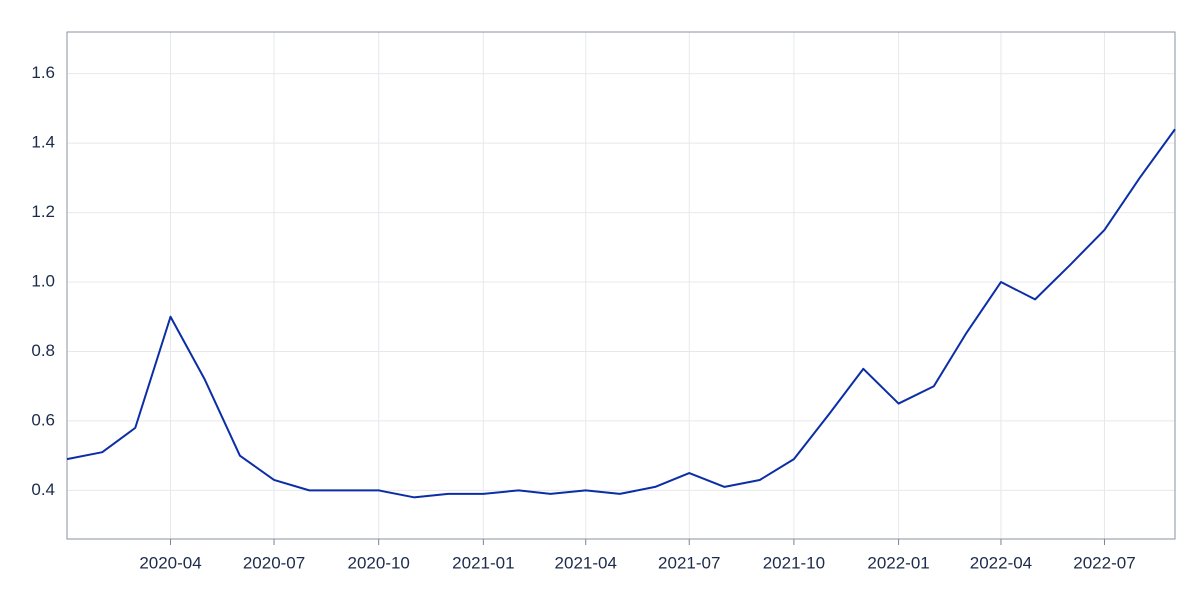 The width and height of the screenshot is (1200, 600). What do you see at coordinates (43, 142) in the screenshot?
I see `y-tick-label: 1.4` at bounding box center [43, 142].